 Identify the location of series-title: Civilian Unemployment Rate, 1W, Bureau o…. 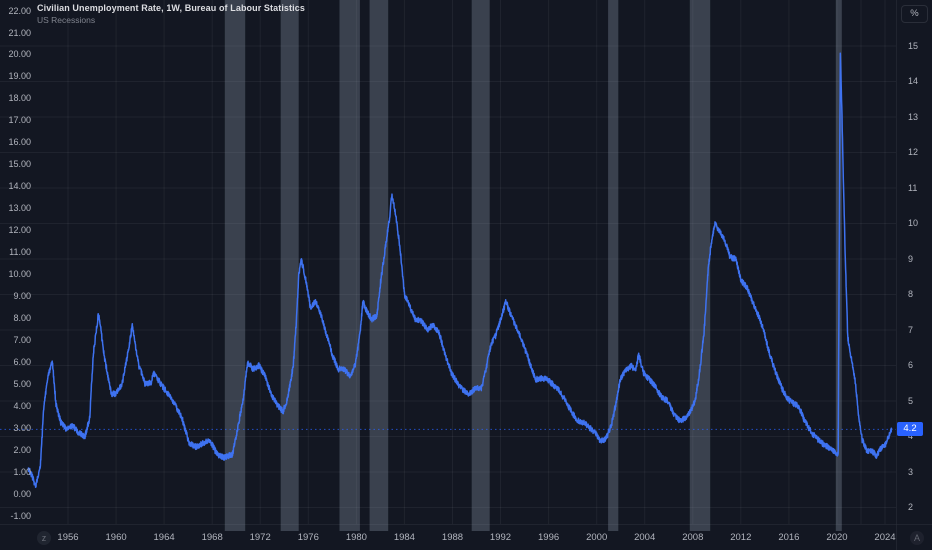
(171, 8).